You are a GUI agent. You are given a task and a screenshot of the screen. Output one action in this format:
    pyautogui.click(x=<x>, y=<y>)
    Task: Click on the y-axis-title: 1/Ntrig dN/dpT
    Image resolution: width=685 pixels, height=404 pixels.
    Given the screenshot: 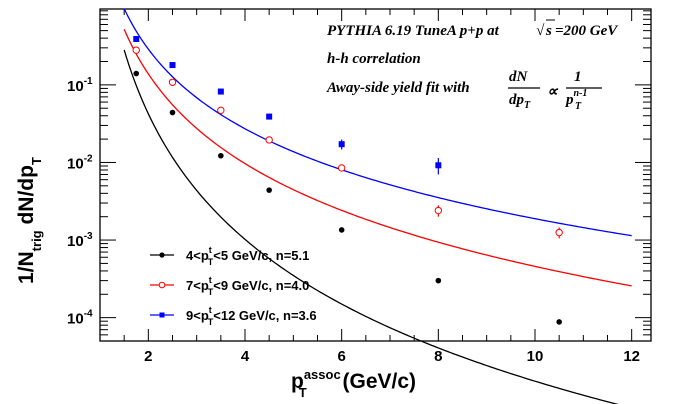 What is the action you would take?
    pyautogui.click(x=29, y=220)
    